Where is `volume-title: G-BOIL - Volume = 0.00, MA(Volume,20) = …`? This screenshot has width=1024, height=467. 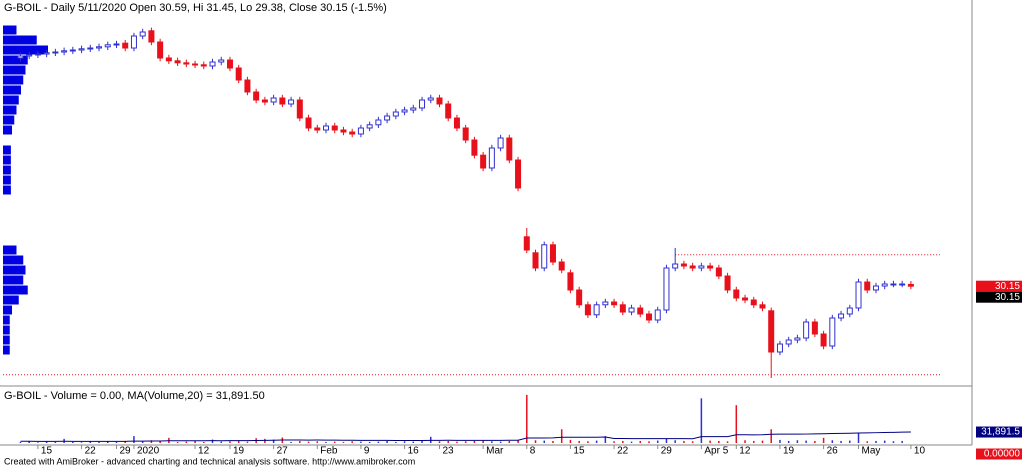
volume-title: G-BOIL - Volume = 0.00, MA(Volume,20) = … is located at coordinates (134, 396).